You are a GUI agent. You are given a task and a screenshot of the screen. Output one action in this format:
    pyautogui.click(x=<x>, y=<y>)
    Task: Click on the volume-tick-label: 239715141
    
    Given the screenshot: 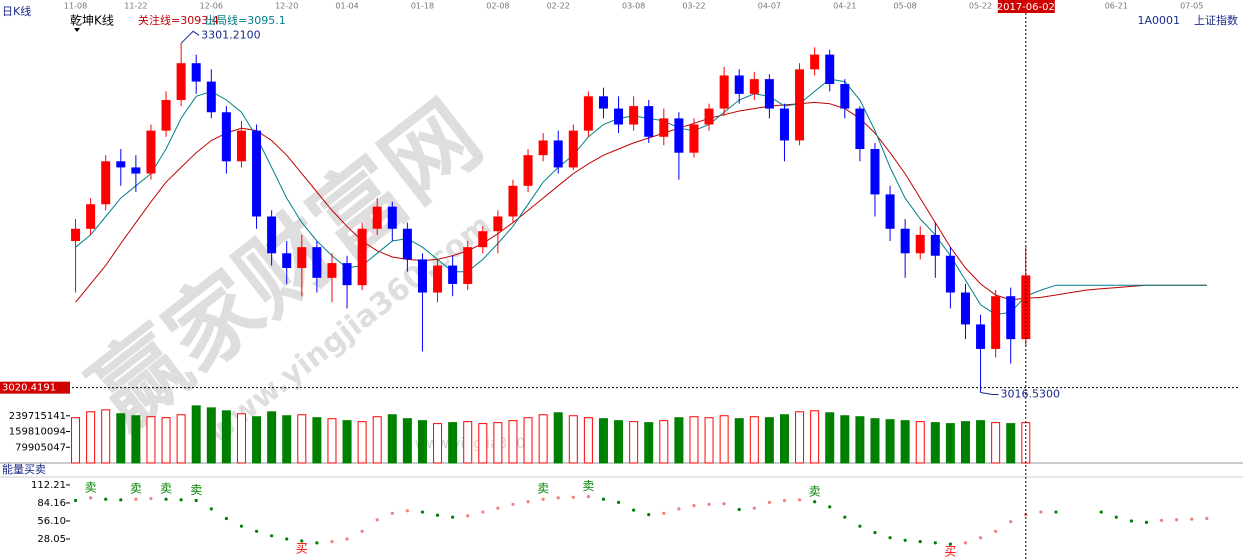 What is the action you would take?
    pyautogui.click(x=37, y=416)
    